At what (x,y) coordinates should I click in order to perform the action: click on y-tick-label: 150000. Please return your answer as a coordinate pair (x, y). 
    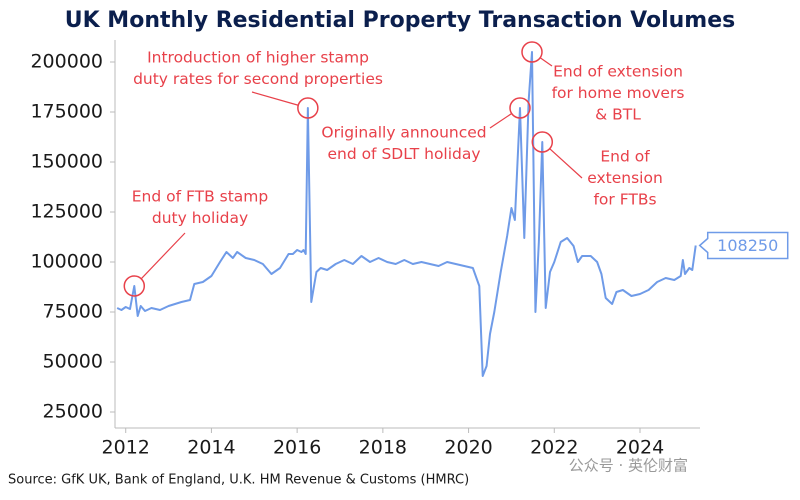
    Looking at the image, I should click on (66, 162).